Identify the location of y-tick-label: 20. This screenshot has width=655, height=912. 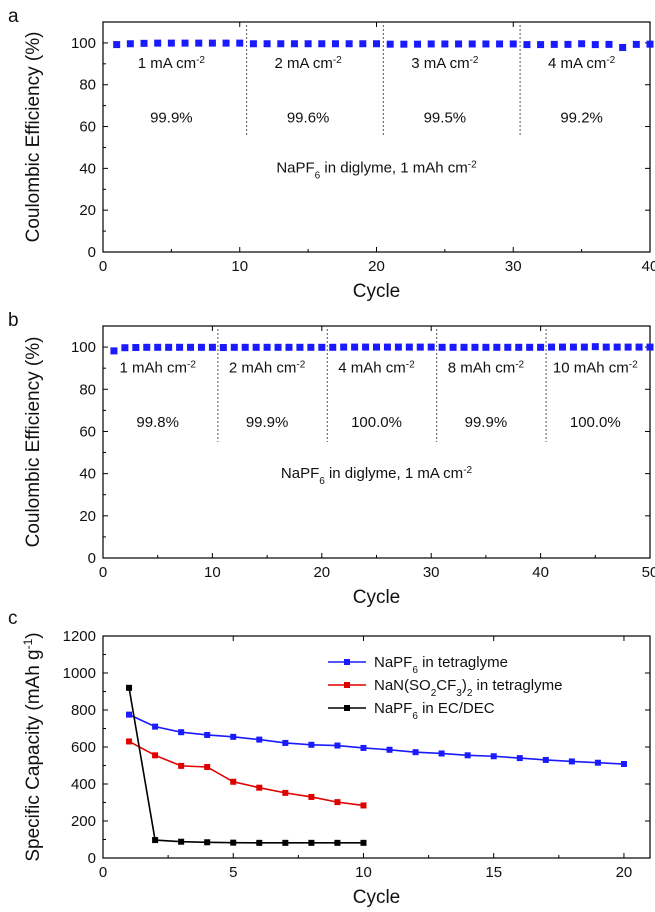
(87, 516).